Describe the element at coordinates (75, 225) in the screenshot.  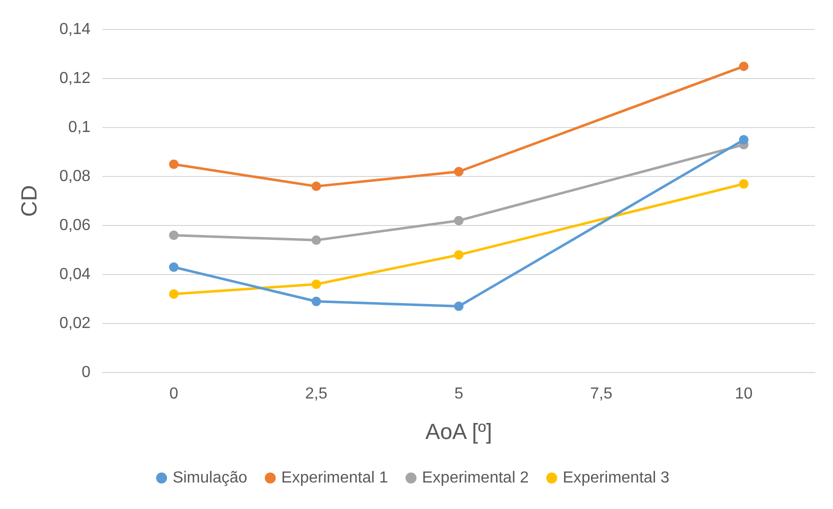
I see `y-tick-label: 0,06` at that location.